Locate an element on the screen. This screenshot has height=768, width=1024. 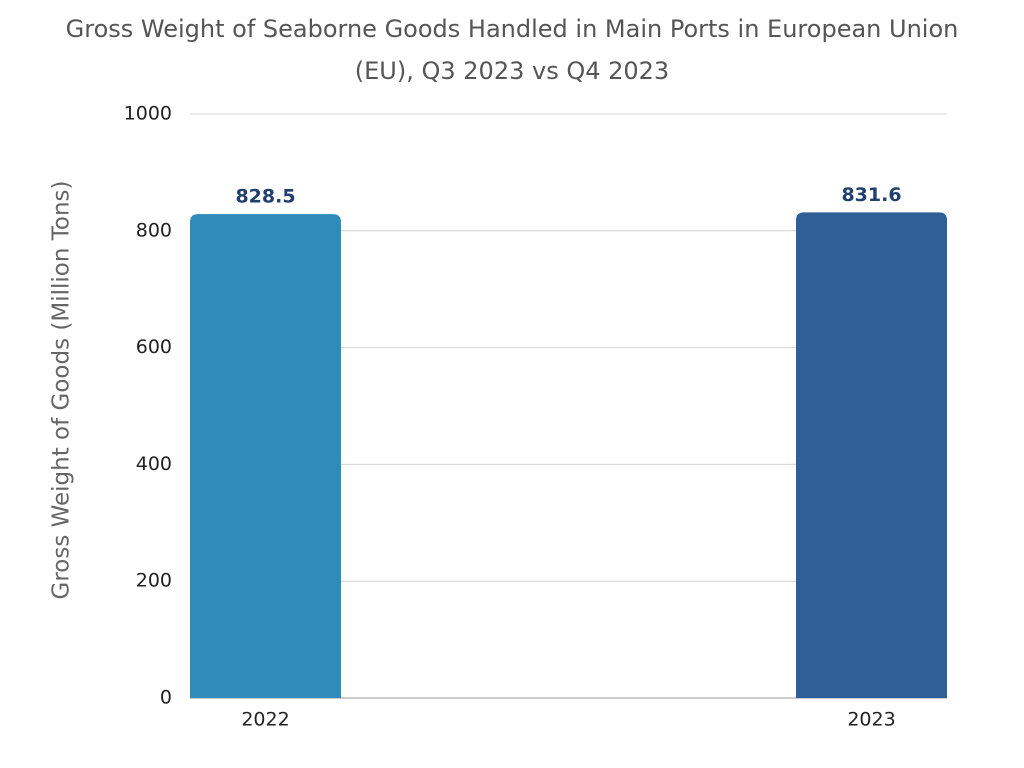
y-tick-label: 600 is located at coordinates (154, 347).